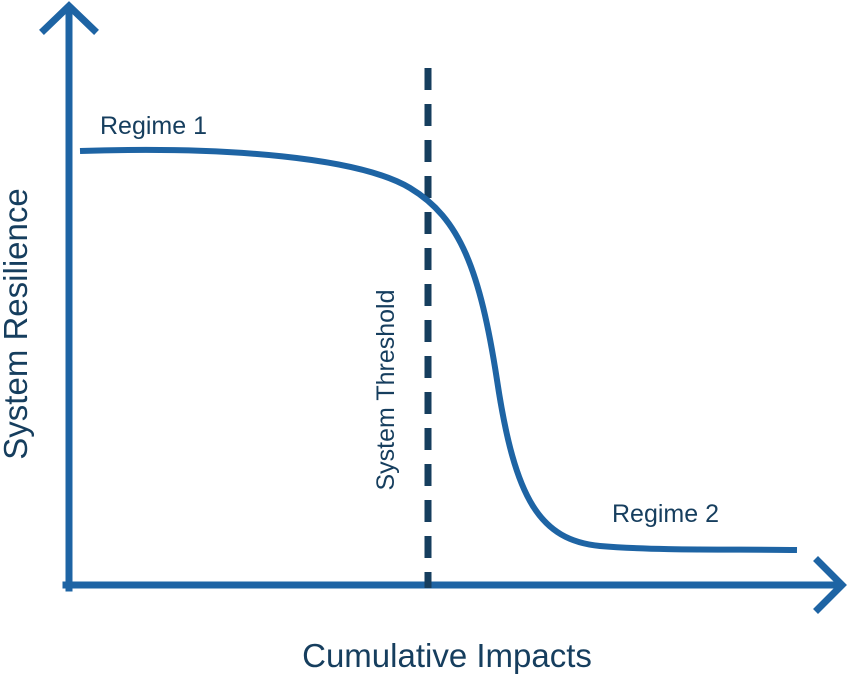 This screenshot has width=858, height=694. Describe the element at coordinates (69, 296) in the screenshot. I see `y-axis` at that location.